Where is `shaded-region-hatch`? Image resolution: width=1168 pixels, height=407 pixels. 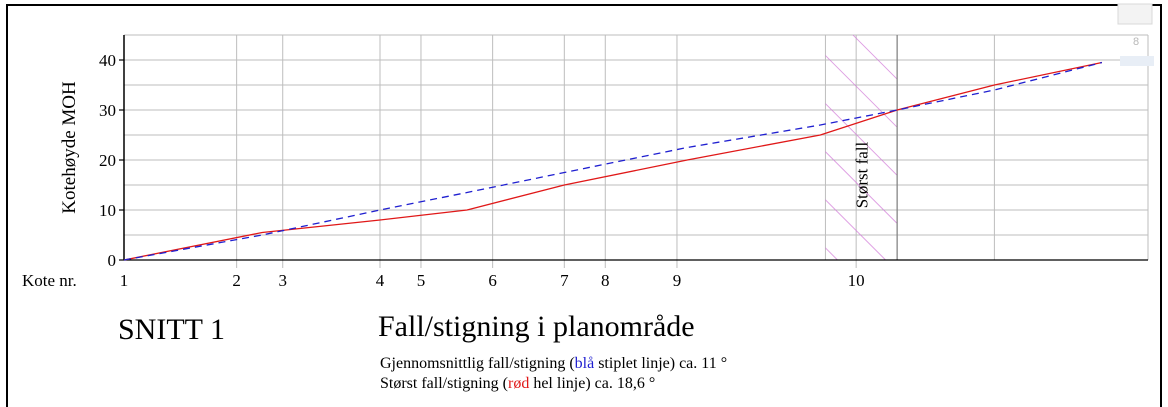 shaded-region-hatch is located at coordinates (861, 147).